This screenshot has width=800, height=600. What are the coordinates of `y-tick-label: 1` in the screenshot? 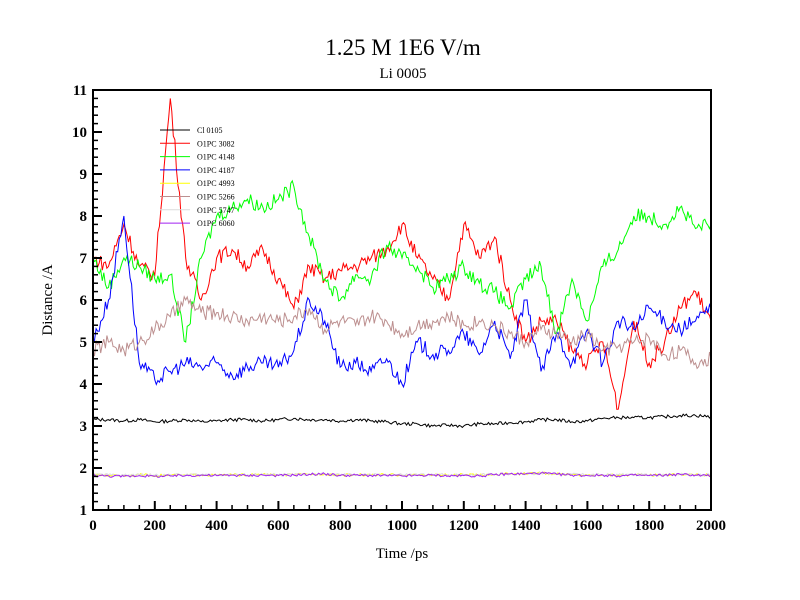 It's located at (84, 511).